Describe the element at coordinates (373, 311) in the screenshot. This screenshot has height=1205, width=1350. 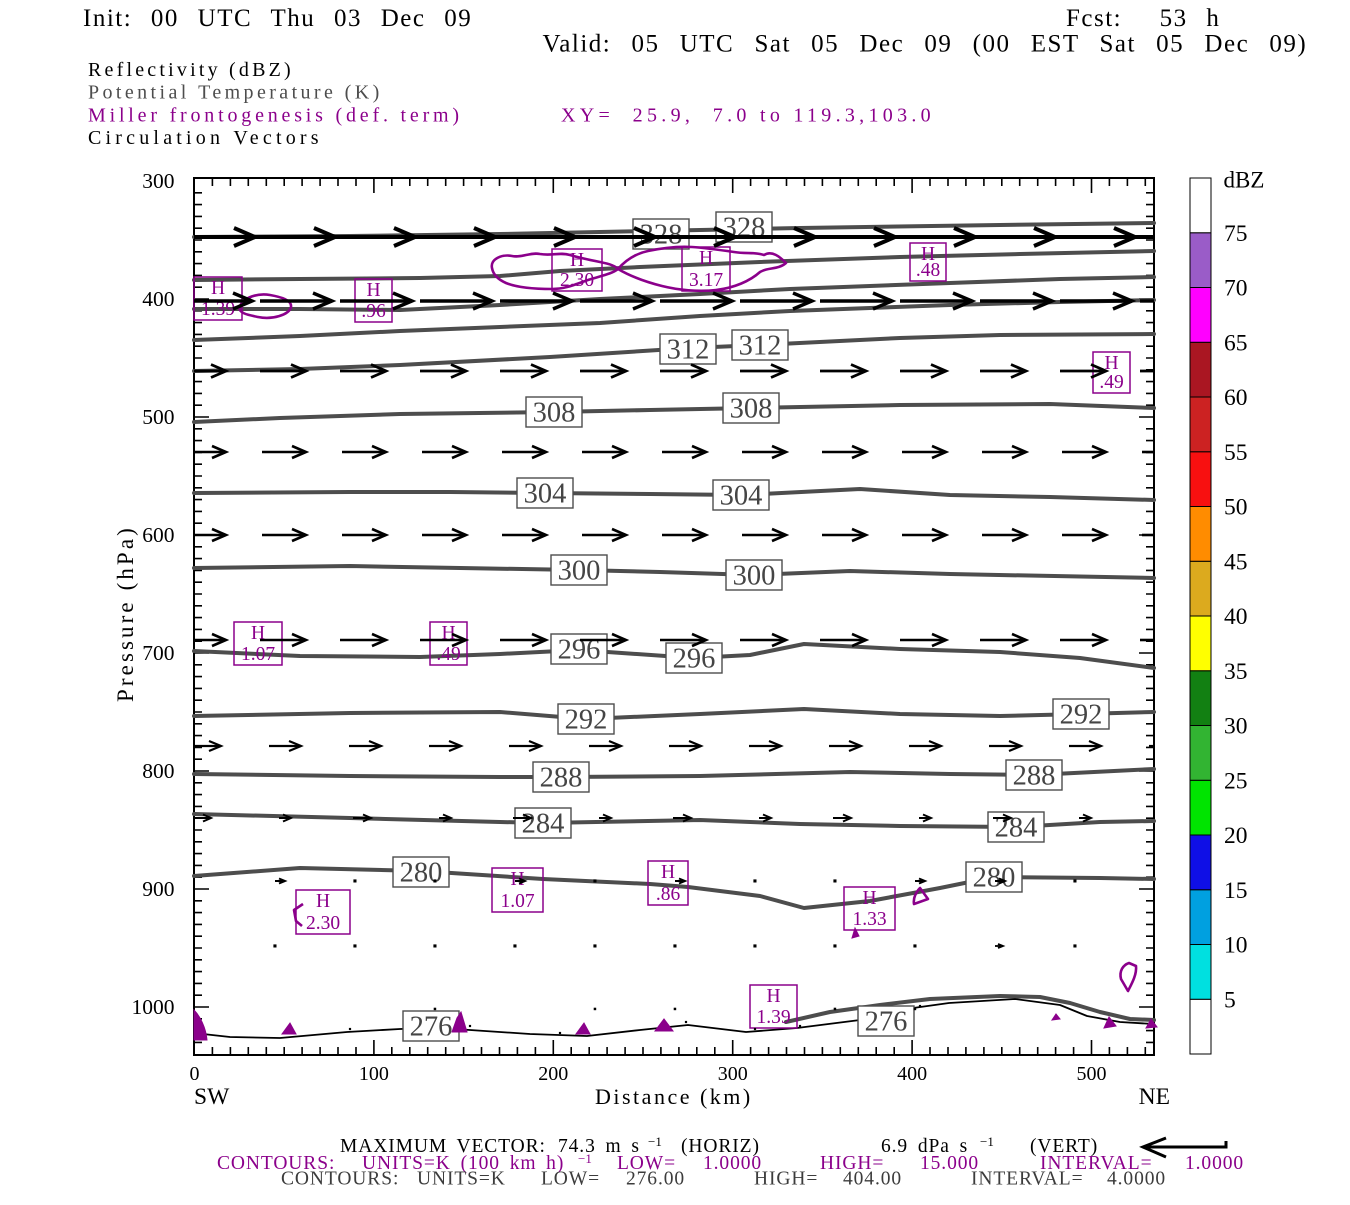
I see `svg-text: .96` at that location.